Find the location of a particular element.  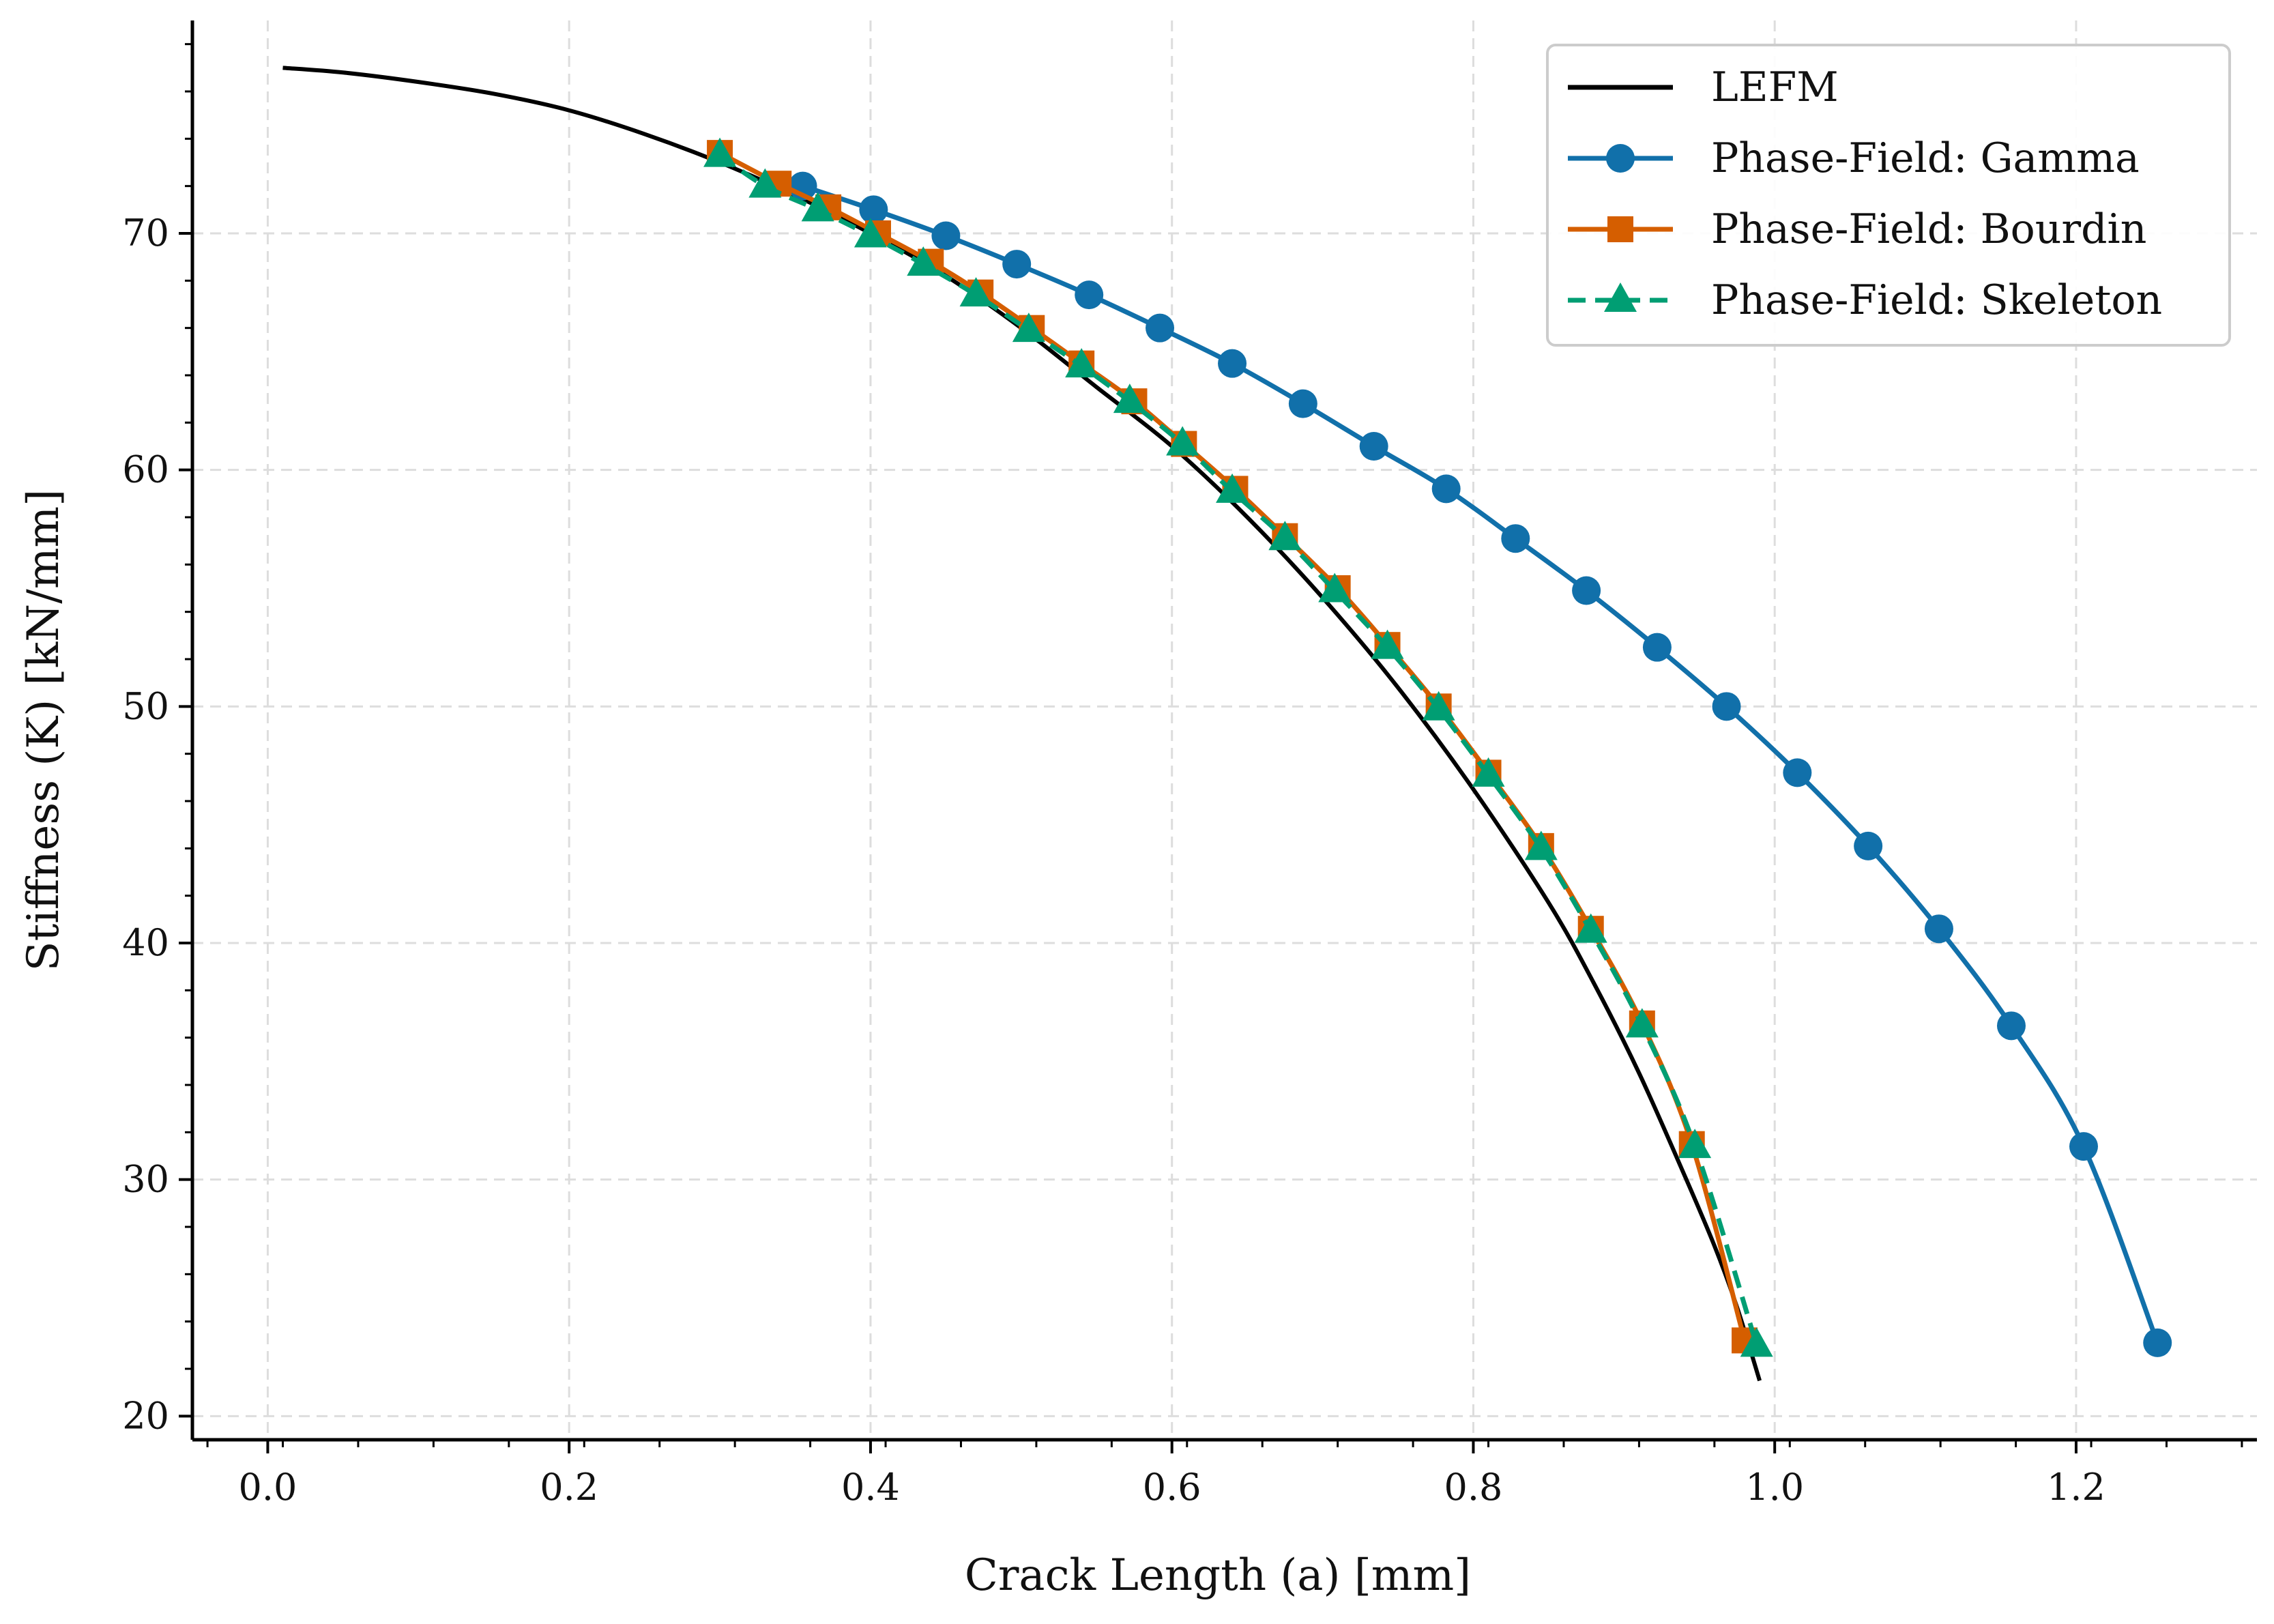

x-tick-label: 0.4 is located at coordinates (871, 1487).